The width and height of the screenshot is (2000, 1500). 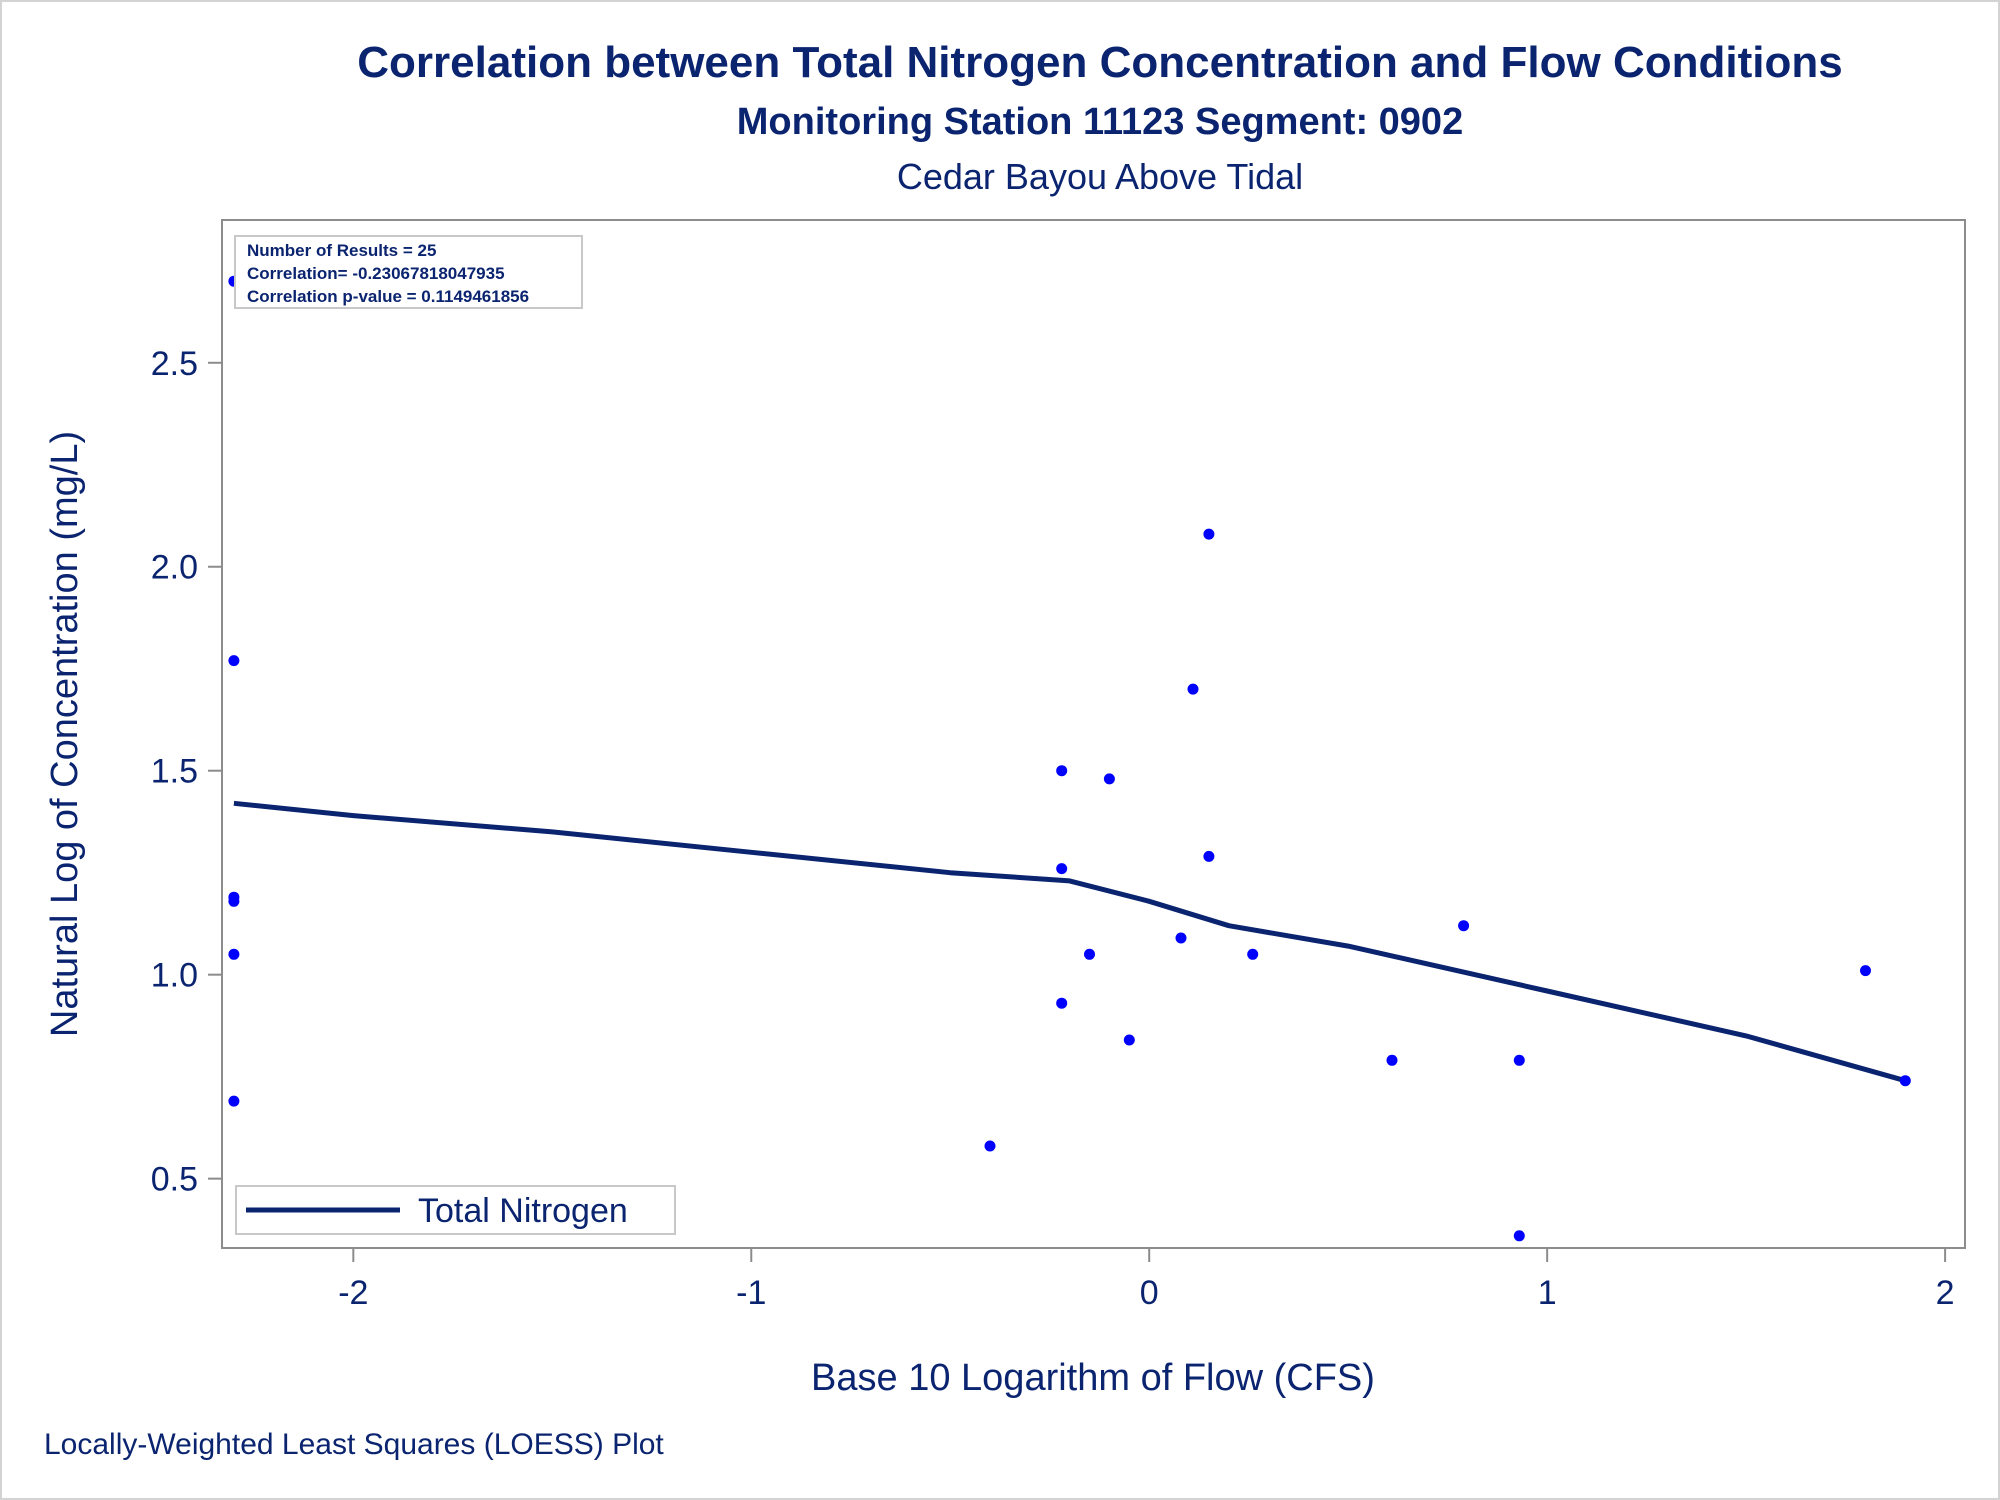 What do you see at coordinates (1100, 122) in the screenshot?
I see `chart-subtitle: Monitoring Station 11123 Segment: 0902` at bounding box center [1100, 122].